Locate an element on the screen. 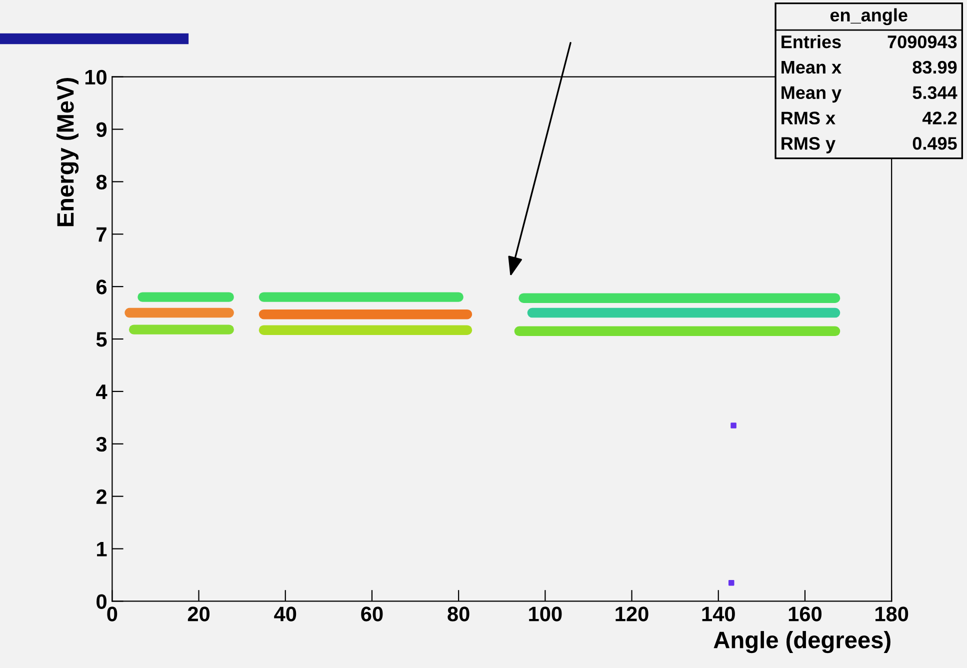 The width and height of the screenshot is (967, 668). x-axis-title: Angle (degrees) is located at coordinates (802, 642).